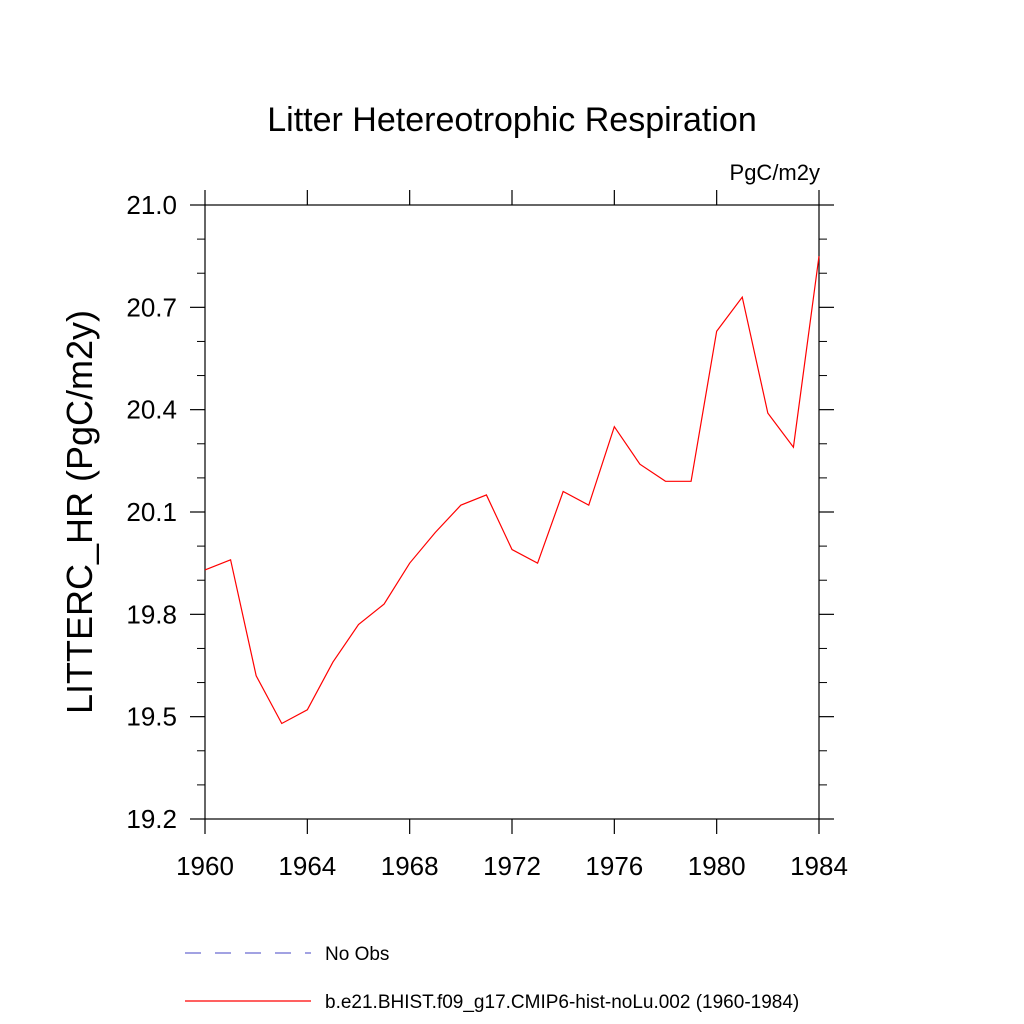 The width and height of the screenshot is (1024, 1024). What do you see at coordinates (79, 512) in the screenshot?
I see `y-axis-label: LITTERC_HR (PgC/m2y)` at bounding box center [79, 512].